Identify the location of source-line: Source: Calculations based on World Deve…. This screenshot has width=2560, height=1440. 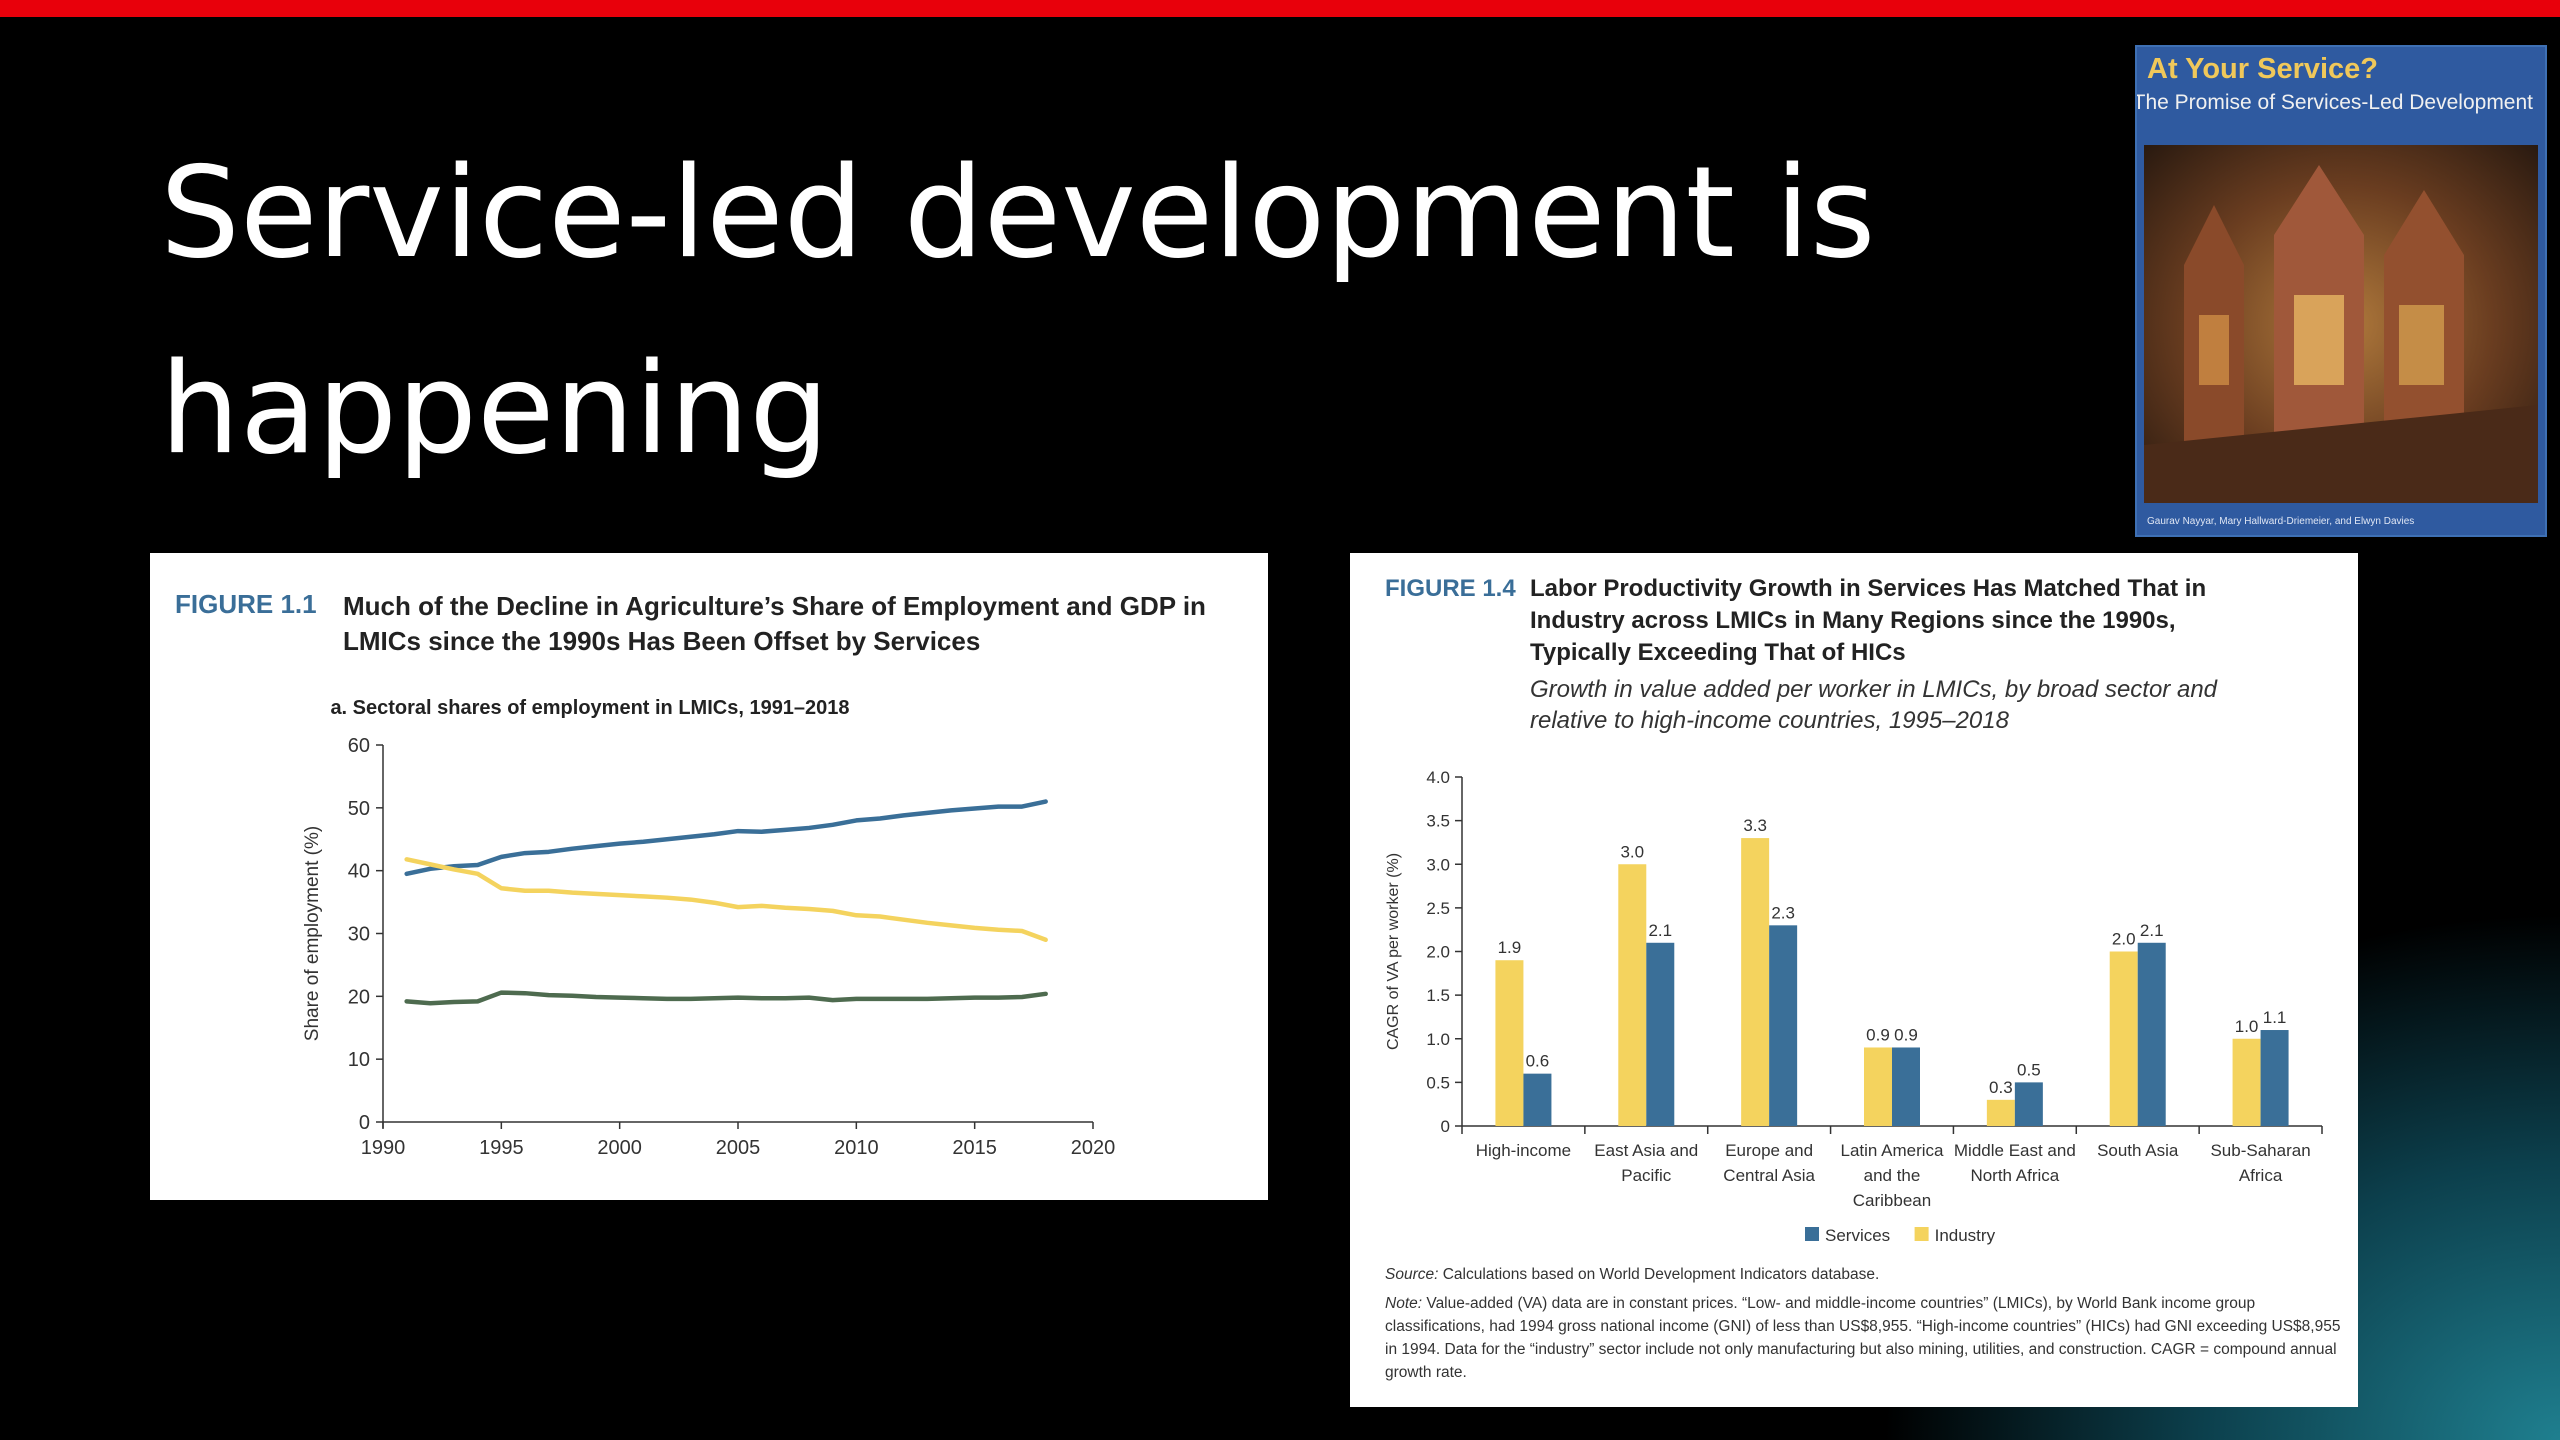
(1865, 1274).